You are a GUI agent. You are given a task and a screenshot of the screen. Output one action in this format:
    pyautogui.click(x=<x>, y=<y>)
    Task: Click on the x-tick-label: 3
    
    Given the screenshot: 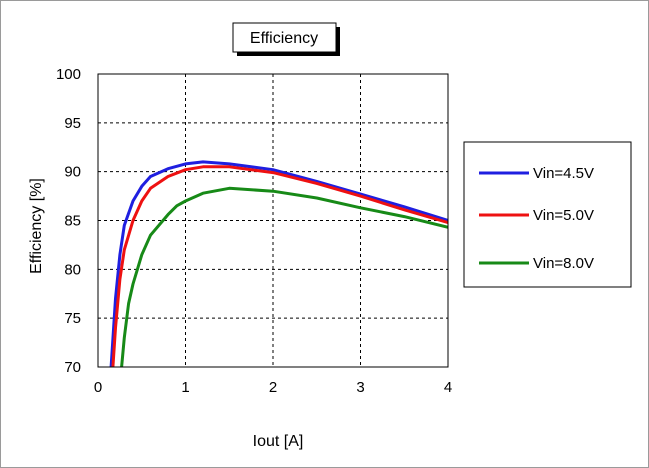 What is the action you would take?
    pyautogui.click(x=360, y=387)
    